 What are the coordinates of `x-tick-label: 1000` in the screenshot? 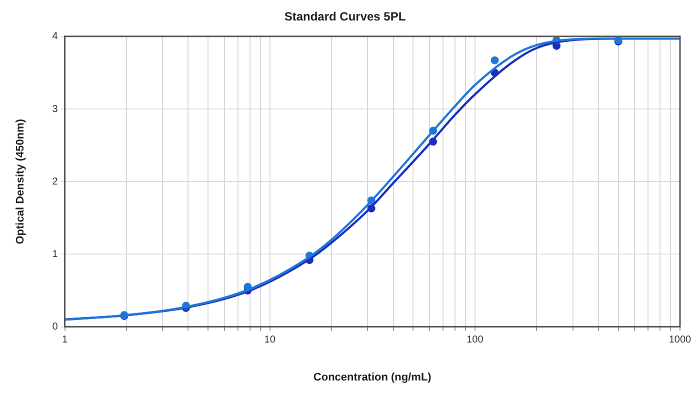 It's located at (680, 340).